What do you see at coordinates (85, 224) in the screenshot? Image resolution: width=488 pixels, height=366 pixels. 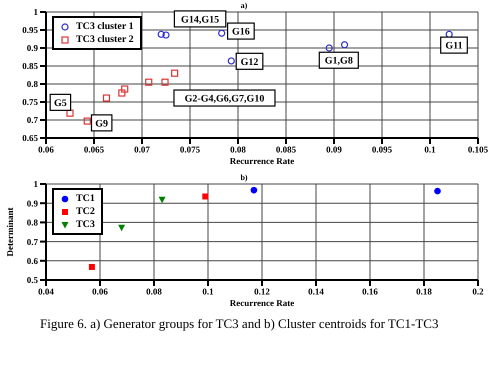 I see `legend-label: TC3` at bounding box center [85, 224].